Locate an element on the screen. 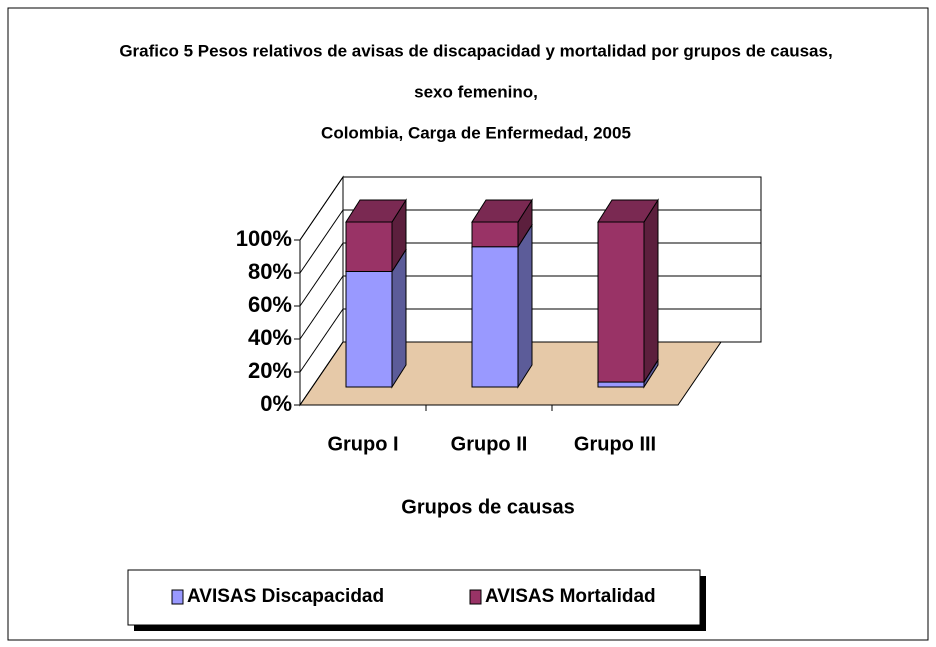 The height and width of the screenshot is (647, 936). y-tick-label: 60% is located at coordinates (270, 304).